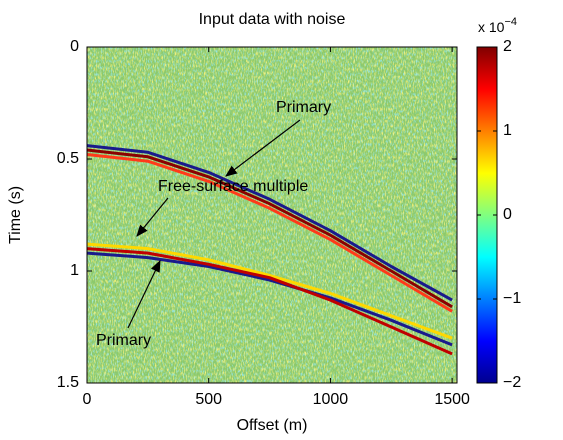 The image size is (563, 440). What do you see at coordinates (87, 399) in the screenshot?
I see `x-tick-label: 0` at bounding box center [87, 399].